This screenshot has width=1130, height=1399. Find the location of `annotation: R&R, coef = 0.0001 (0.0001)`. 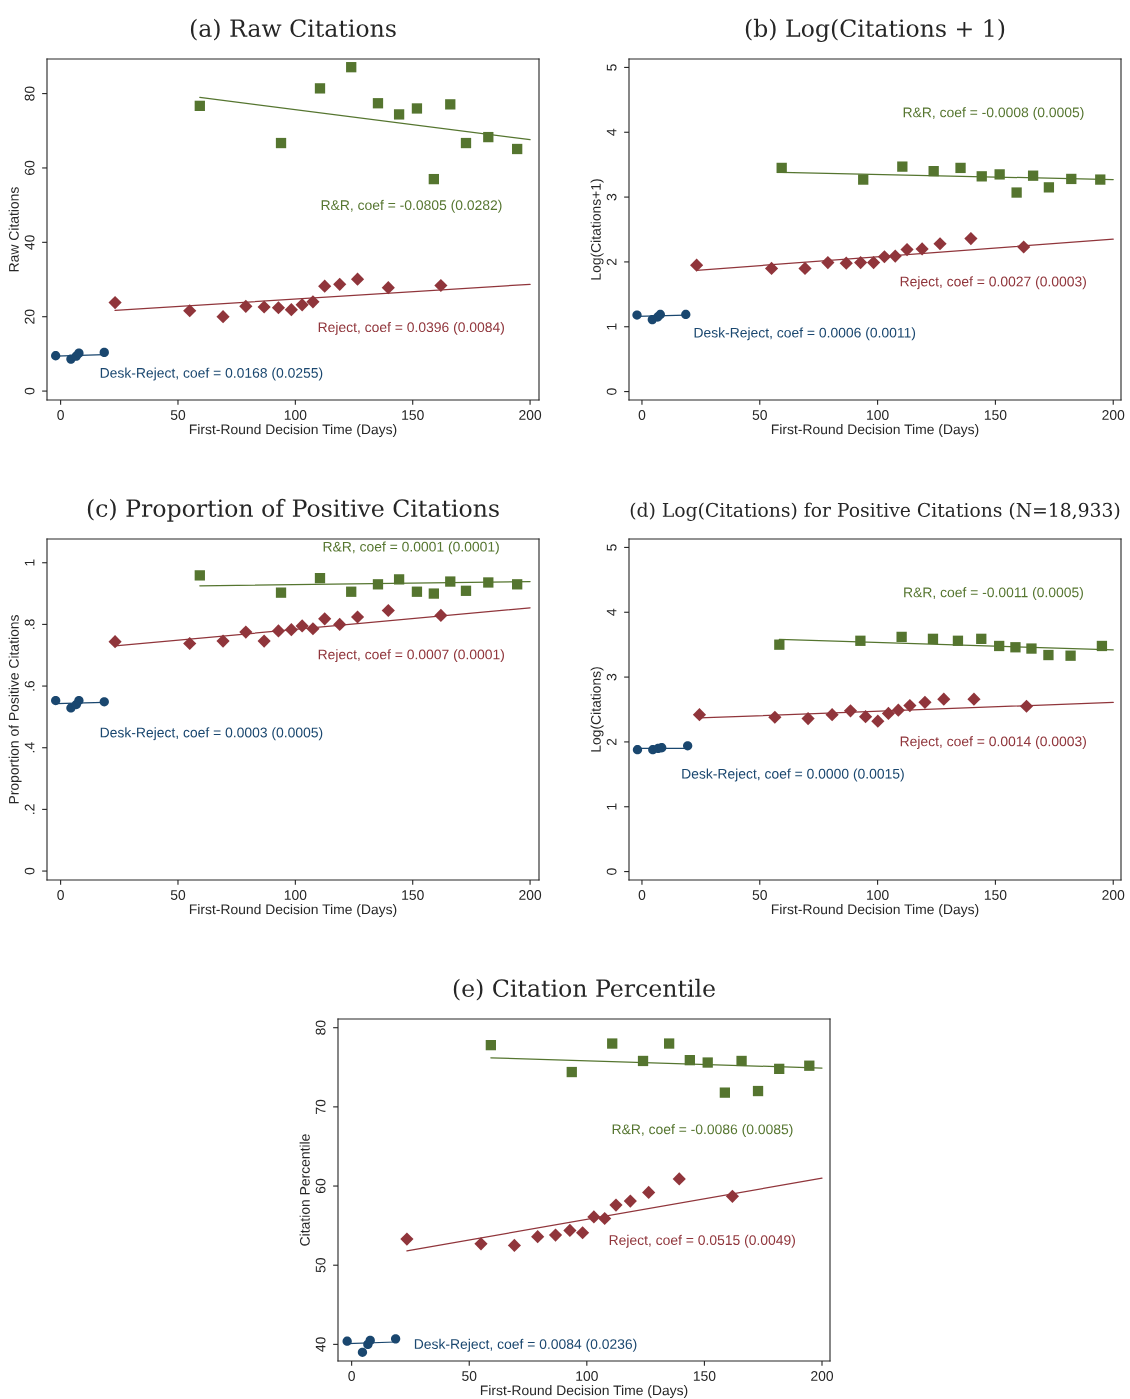

annotation: R&R, coef = 0.0001 (0.0001) is located at coordinates (411, 548).